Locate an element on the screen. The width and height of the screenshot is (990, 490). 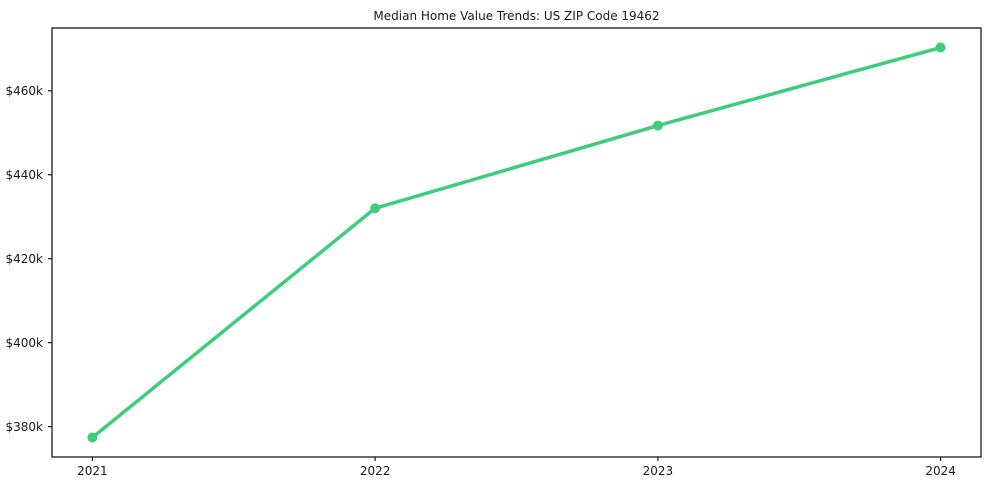
x-tick-label: 2023 is located at coordinates (658, 471).